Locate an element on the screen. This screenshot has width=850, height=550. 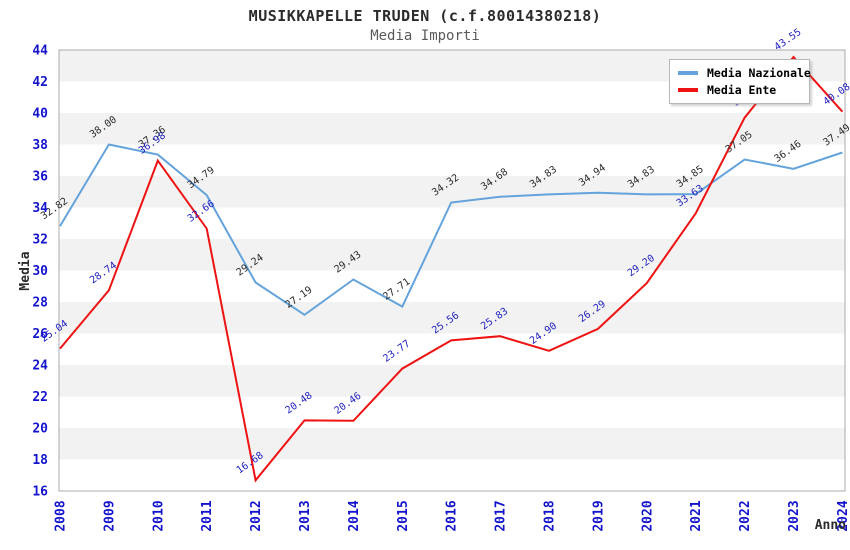
y-tick-label: 16 is located at coordinates (40, 492).